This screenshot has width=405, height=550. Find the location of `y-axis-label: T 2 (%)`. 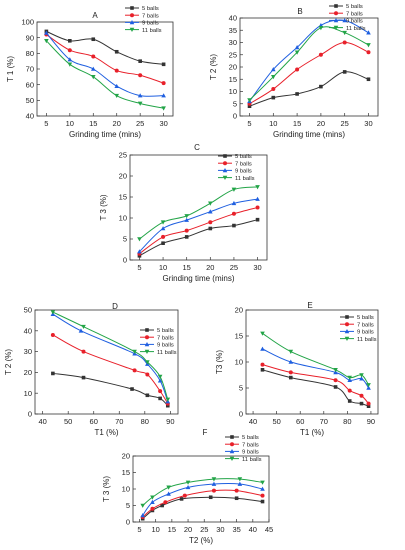

y-axis-label: T 2 (%) is located at coordinates (213, 67).